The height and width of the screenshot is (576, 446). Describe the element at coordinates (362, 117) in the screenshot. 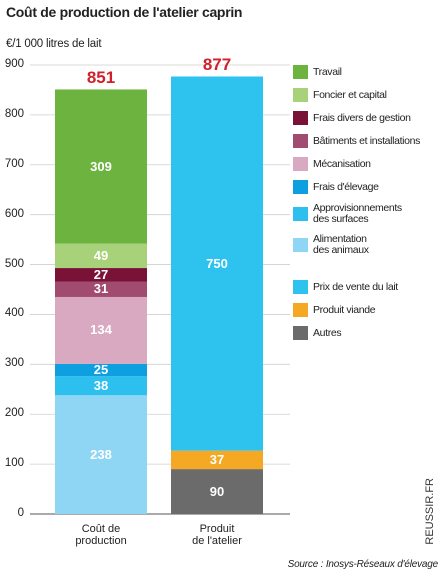

I see `legend-label: Frais divers de gestion` at that location.